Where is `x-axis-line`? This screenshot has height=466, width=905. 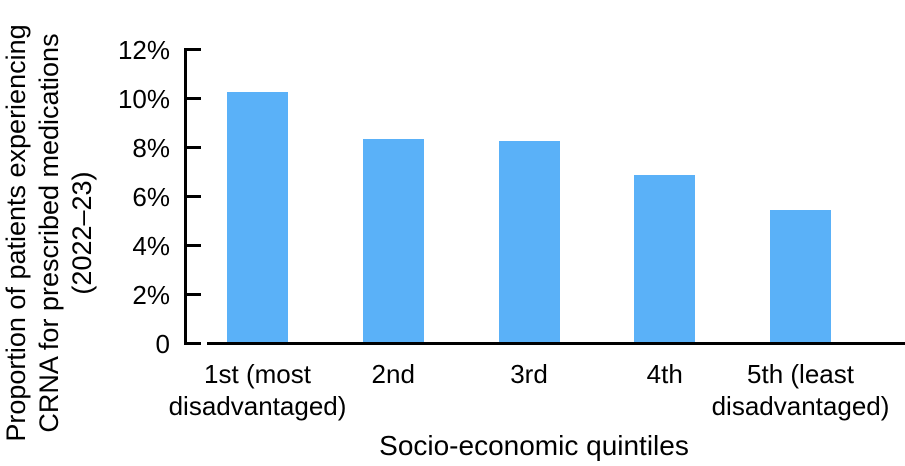
x-axis-line is located at coordinates (556, 343).